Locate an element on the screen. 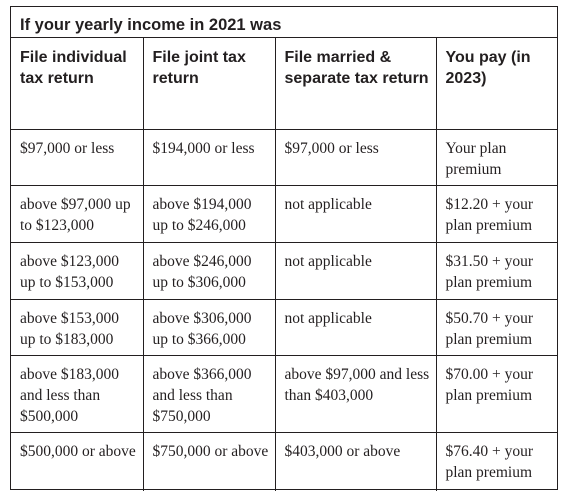  header-married-separate: File married & separate tax return is located at coordinates (355, 83).